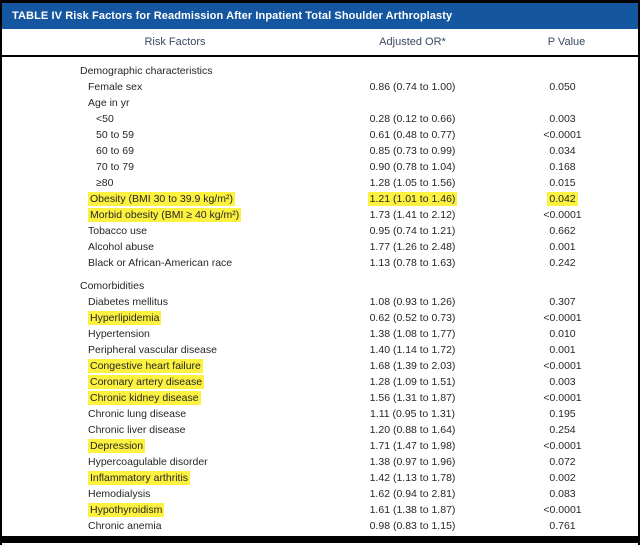 The width and height of the screenshot is (640, 545). Describe the element at coordinates (412, 398) in the screenshot. I see `adjusted-or-value-cell: 1.56 (1.31 to 1.87)` at that location.